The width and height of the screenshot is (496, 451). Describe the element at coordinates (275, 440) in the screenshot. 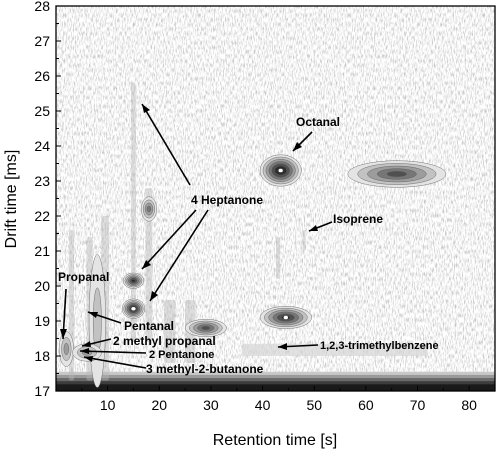

I see `x-axis-label: Retention time [s]` at that location.